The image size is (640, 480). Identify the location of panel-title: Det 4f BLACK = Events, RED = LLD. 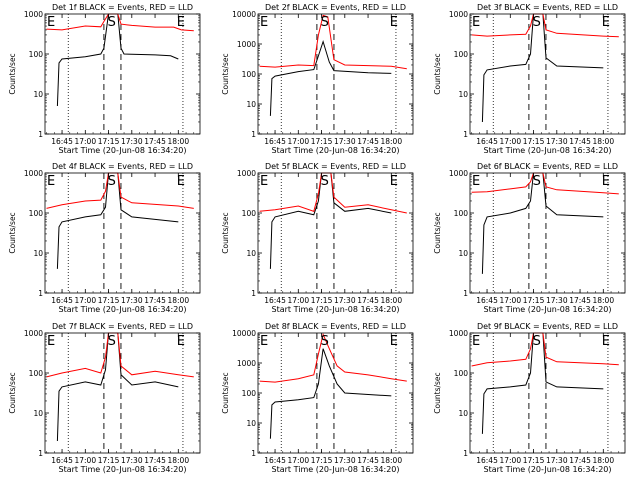
(122, 166).